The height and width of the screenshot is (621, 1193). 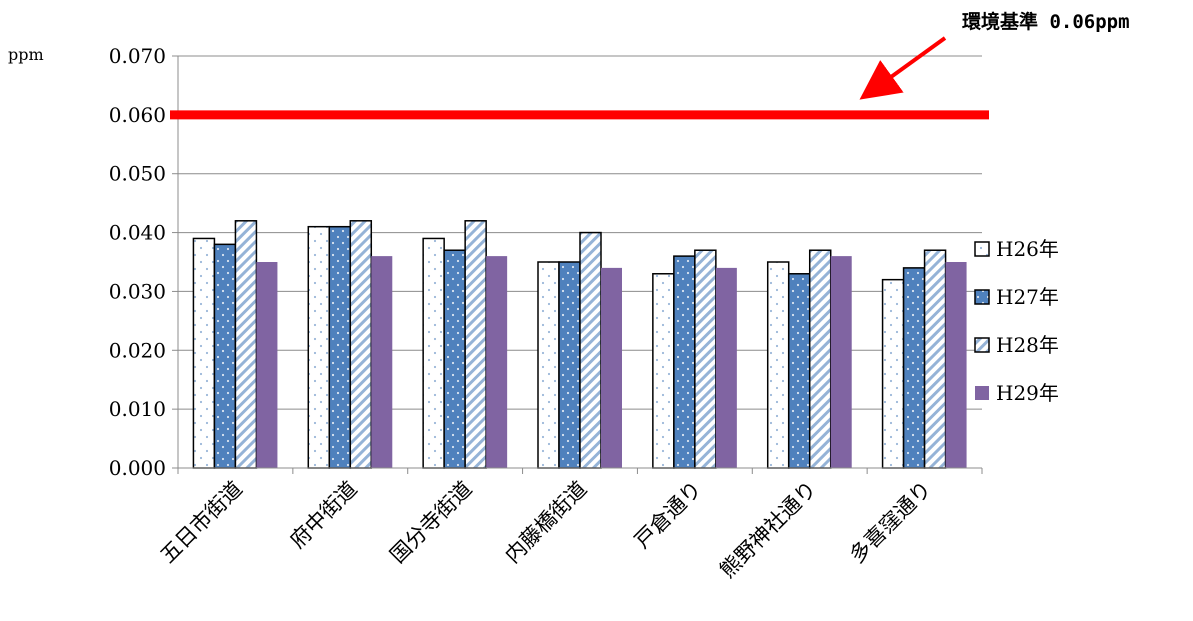 What do you see at coordinates (137, 468) in the screenshot?
I see `y-tick-label: 0.000` at bounding box center [137, 468].